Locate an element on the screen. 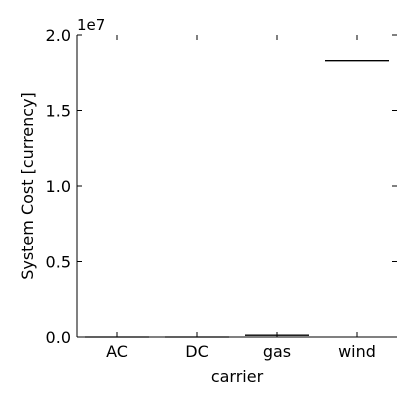 The height and width of the screenshot is (400, 415). y-tick-label: 0.5 is located at coordinates (58, 262).